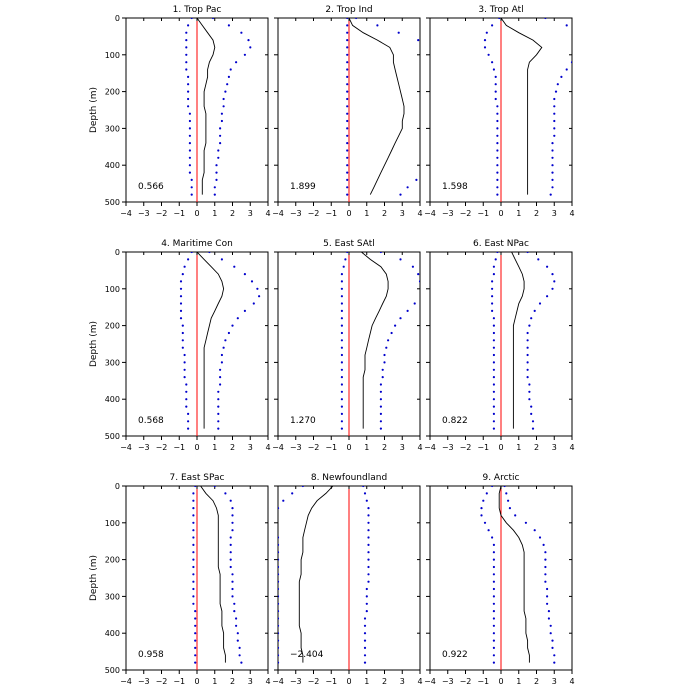 This screenshot has width=700, height=700. I want to click on mean-profile-line, so click(316, 574).